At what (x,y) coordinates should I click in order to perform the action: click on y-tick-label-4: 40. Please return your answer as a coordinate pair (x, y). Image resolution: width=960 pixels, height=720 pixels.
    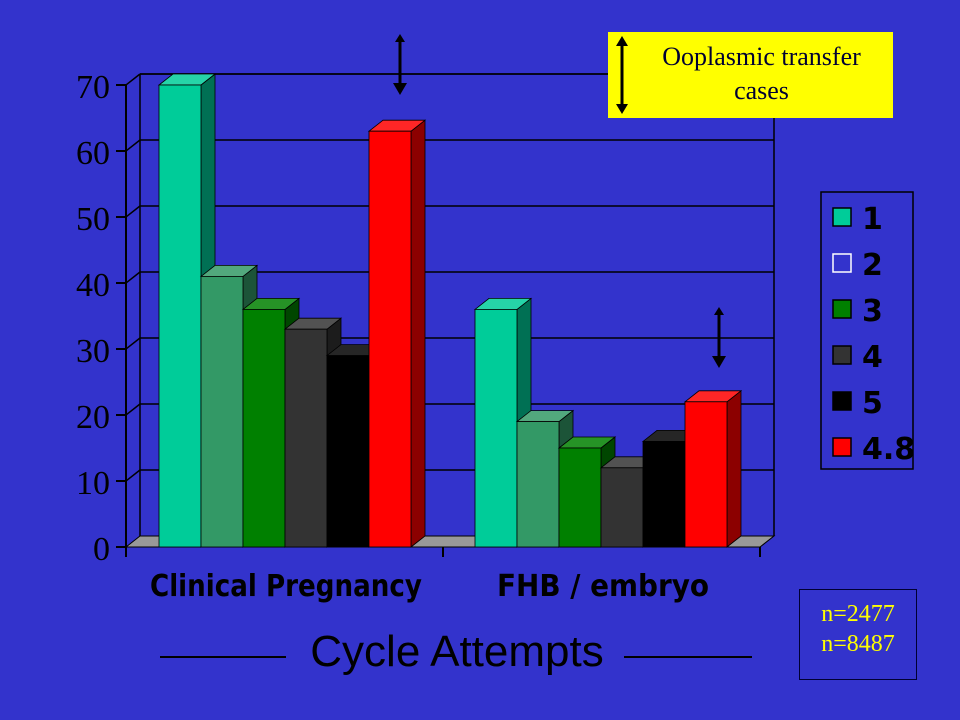
    Looking at the image, I should click on (93, 285).